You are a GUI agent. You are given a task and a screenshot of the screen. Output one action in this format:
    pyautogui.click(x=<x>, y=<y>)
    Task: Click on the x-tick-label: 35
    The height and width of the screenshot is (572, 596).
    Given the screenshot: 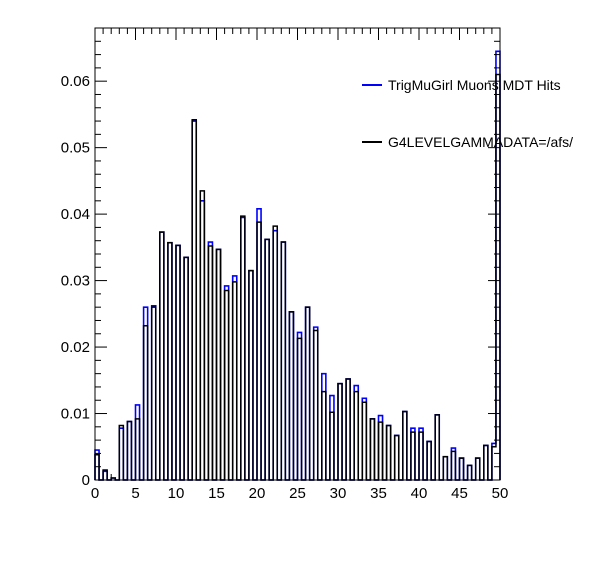 What is the action you would take?
    pyautogui.click(x=378, y=493)
    